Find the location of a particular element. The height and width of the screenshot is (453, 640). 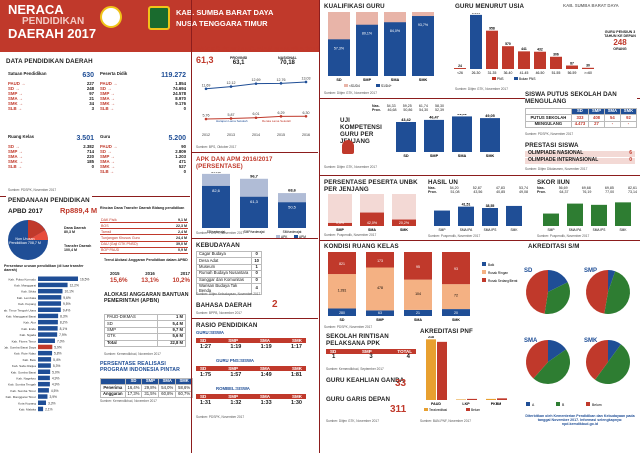

ipm-prov: PROVINSI 63,1 is located at coordinates (239, 61).